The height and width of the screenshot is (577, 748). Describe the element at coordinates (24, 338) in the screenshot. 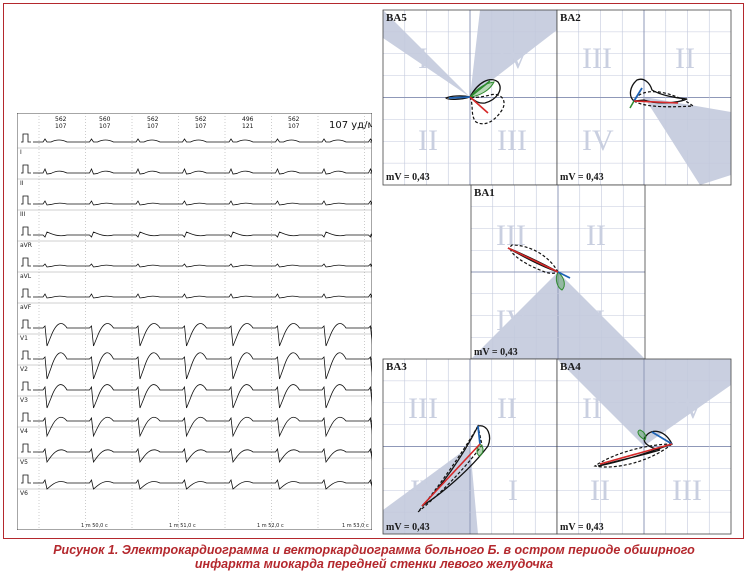

I see `lead-label: V1` at that location.